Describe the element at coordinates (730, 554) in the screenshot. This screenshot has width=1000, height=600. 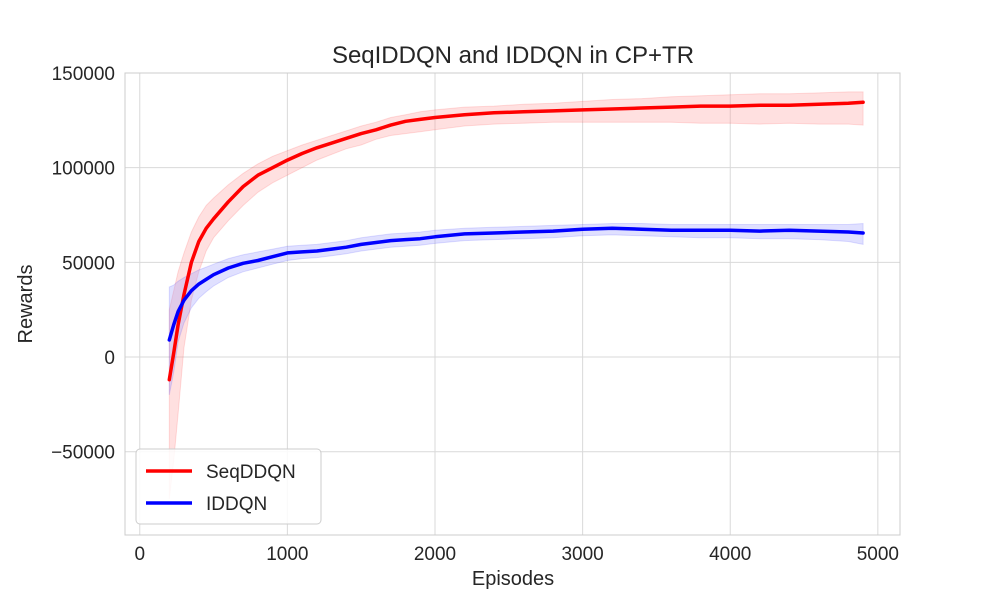
I see `x-tick-label: 4000` at that location.